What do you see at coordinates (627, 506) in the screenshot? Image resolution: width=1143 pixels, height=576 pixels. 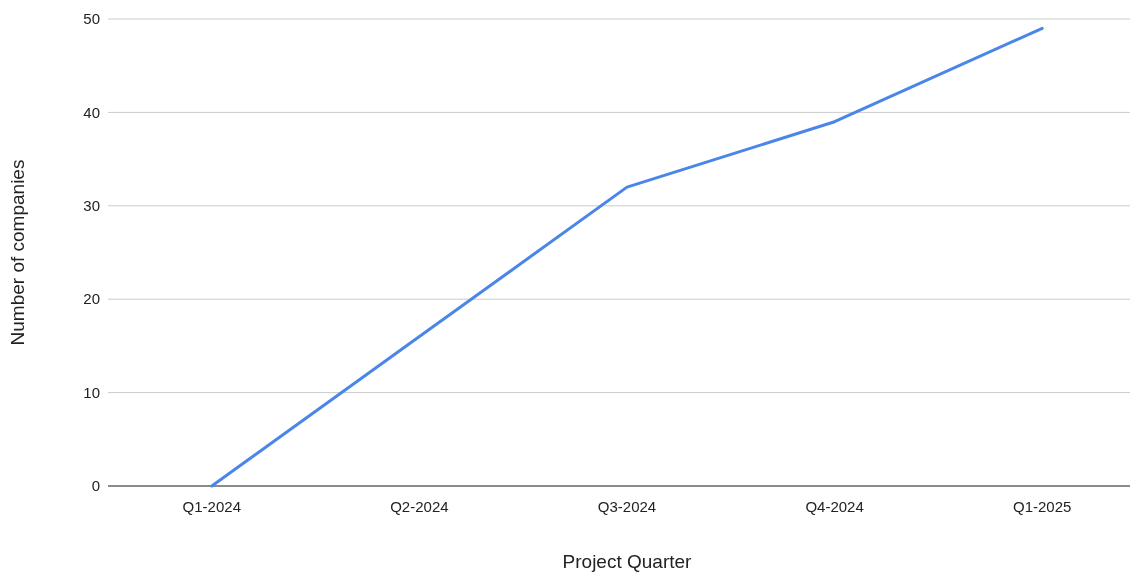 I see `x-tick-label: Q3-2024` at bounding box center [627, 506].